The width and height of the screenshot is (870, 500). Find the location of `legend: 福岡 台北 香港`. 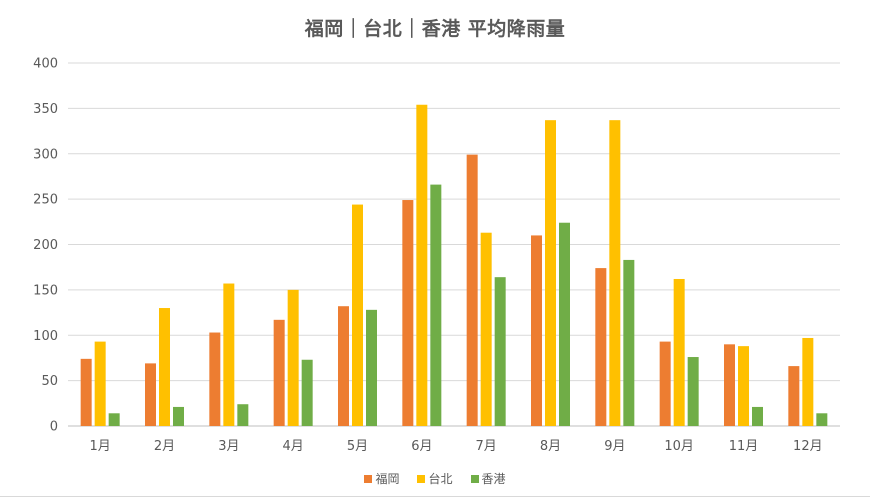

legend: 福岡 台北 香港 is located at coordinates (435, 478).